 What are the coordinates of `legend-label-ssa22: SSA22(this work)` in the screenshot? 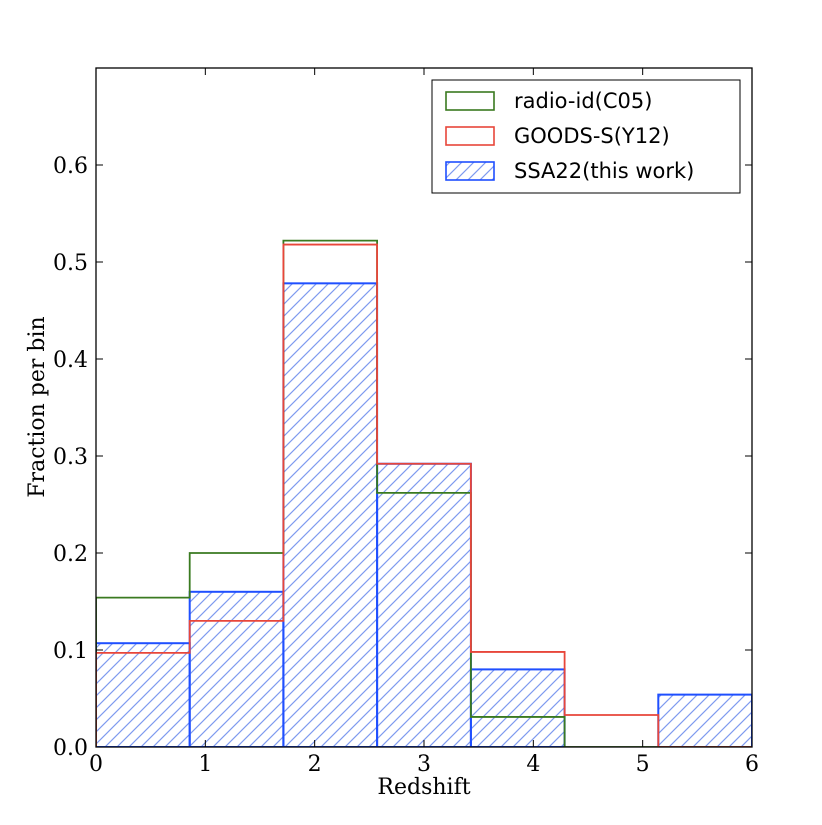 It's located at (604, 171).